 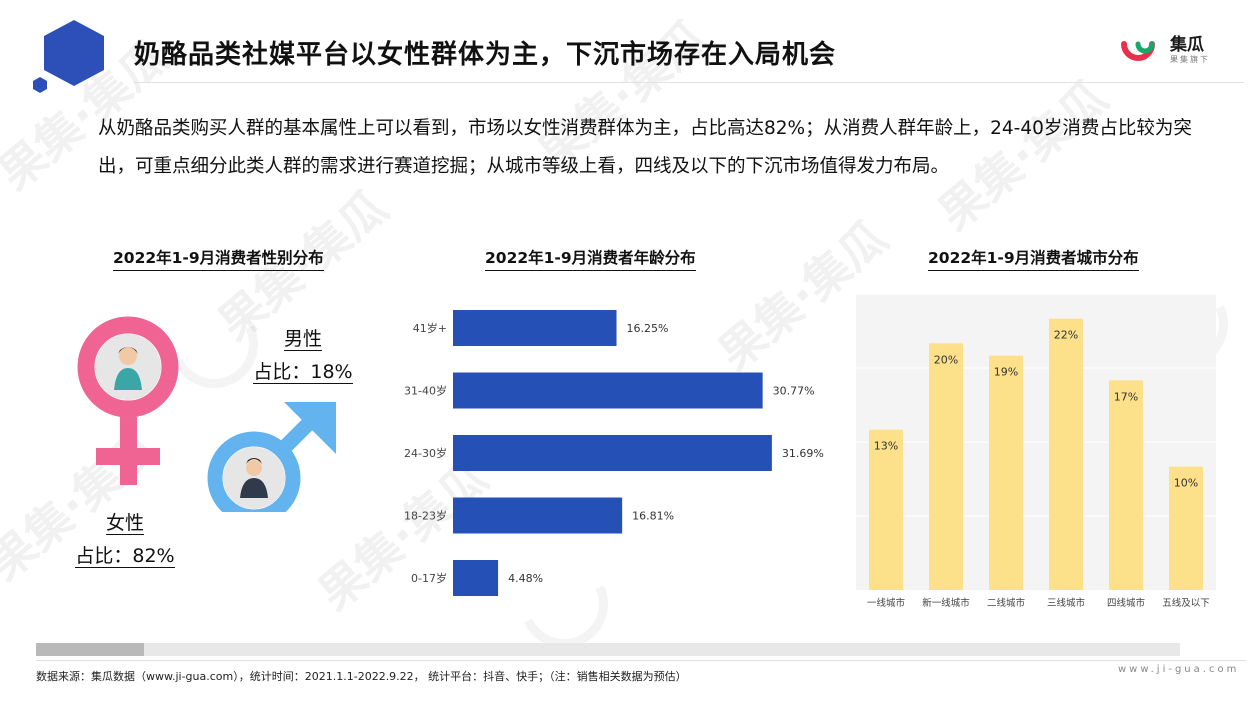 What do you see at coordinates (794, 391) in the screenshot?
I see `age-value-label: 30.77%` at bounding box center [794, 391].